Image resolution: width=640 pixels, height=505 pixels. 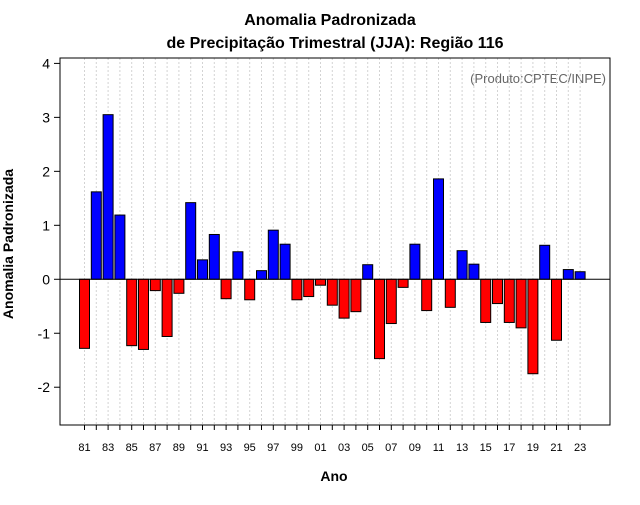 What do you see at coordinates (368, 448) in the screenshot?
I see `x-tick-label: 05` at bounding box center [368, 448].